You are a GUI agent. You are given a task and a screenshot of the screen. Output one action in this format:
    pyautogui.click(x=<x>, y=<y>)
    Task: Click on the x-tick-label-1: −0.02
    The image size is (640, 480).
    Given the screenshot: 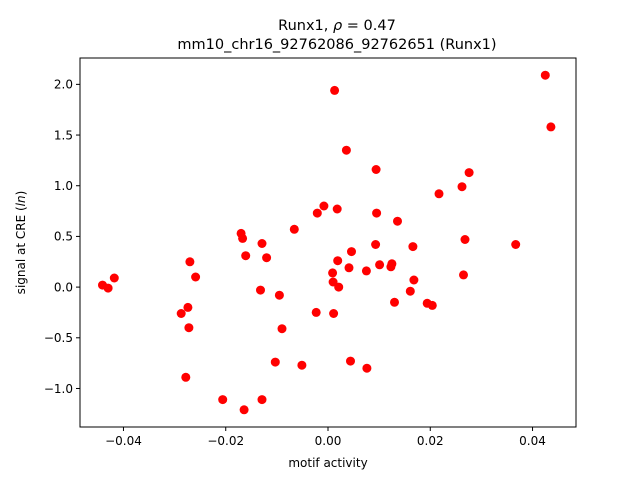 What is the action you would take?
    pyautogui.click(x=225, y=441)
    